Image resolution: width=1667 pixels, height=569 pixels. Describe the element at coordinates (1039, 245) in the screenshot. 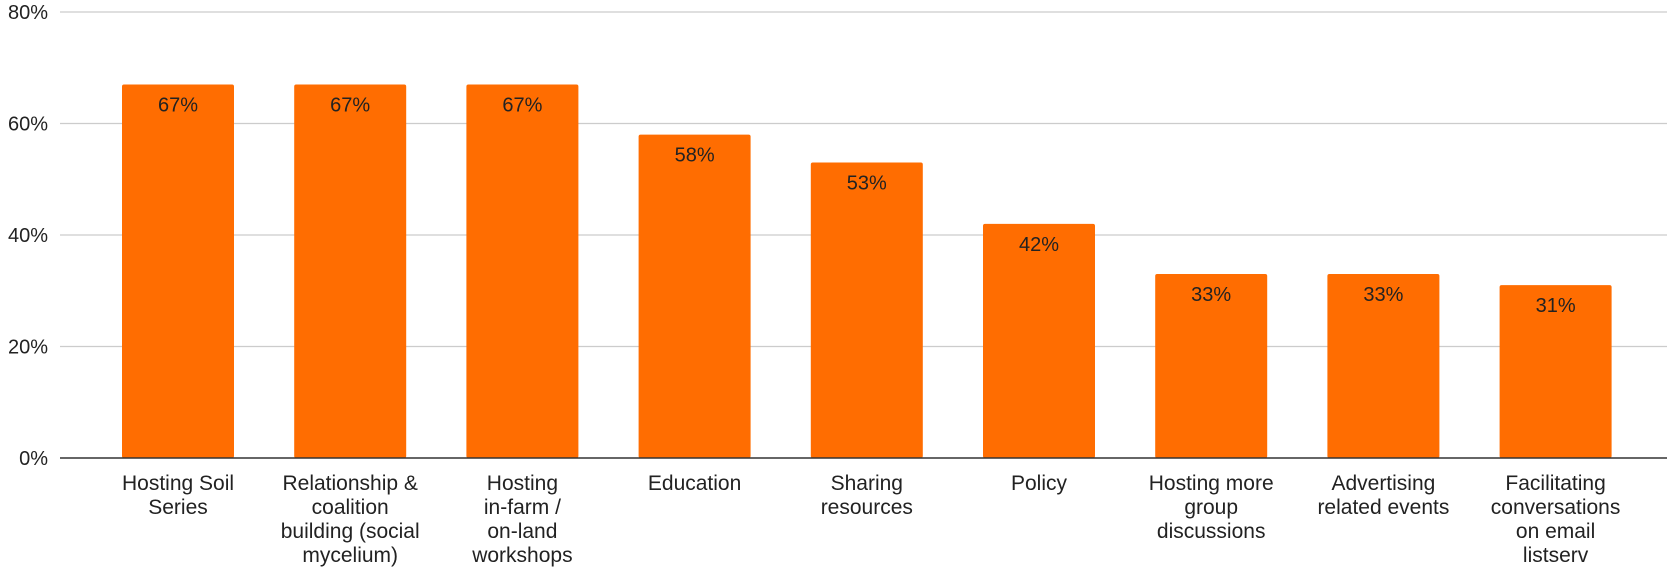

I see `data-label: 42%` at that location.